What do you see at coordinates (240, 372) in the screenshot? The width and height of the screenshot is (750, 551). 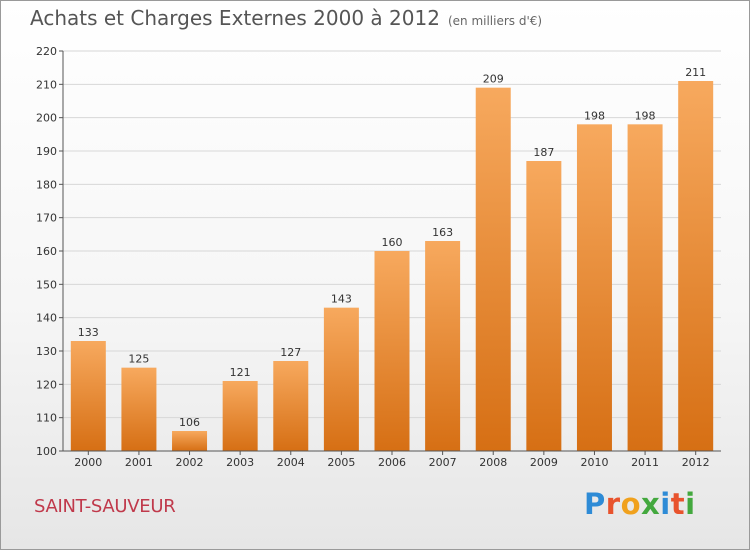 I see `value-label: 121` at bounding box center [240, 372].